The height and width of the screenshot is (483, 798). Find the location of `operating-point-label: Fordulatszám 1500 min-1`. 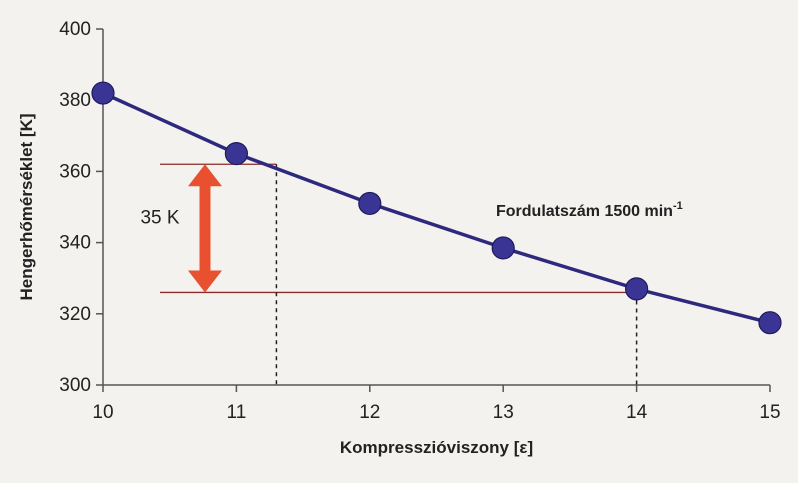

operating-point-label: Fordulatszám 1500 min-1 is located at coordinates (589, 210).